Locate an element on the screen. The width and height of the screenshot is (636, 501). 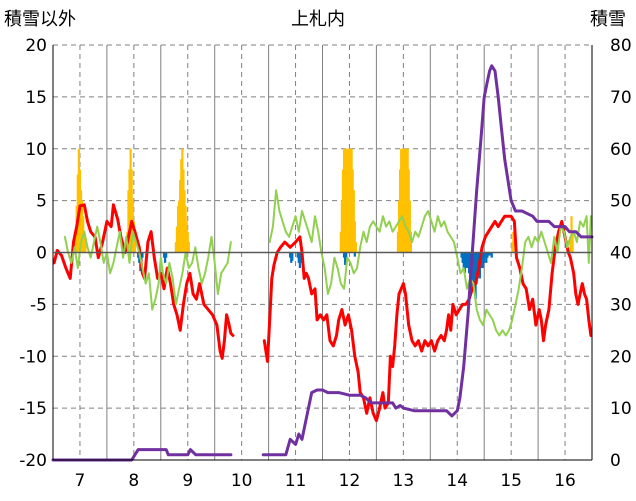
right-tick-label: 70 is located at coordinates (621, 98).